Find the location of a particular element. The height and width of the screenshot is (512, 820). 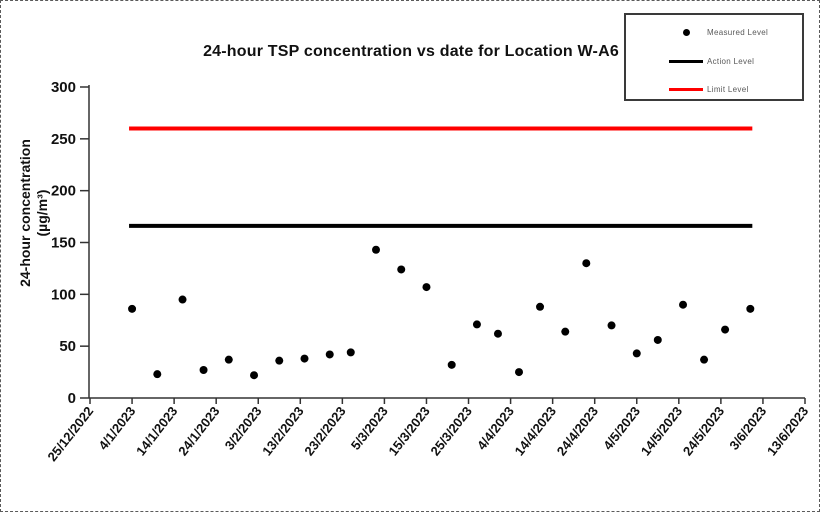

x-tick-label: 13/2/2023 is located at coordinates (282, 431).